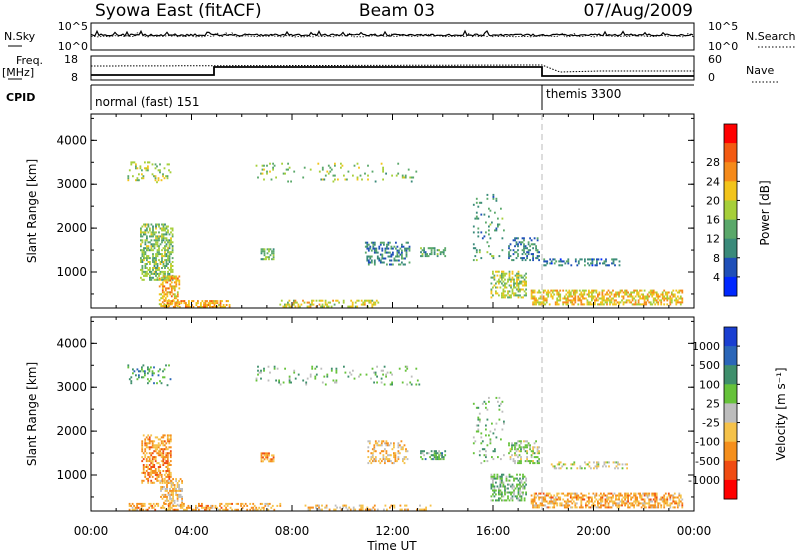  I want to click on colorbar-tick-label: 24, so click(713, 181).